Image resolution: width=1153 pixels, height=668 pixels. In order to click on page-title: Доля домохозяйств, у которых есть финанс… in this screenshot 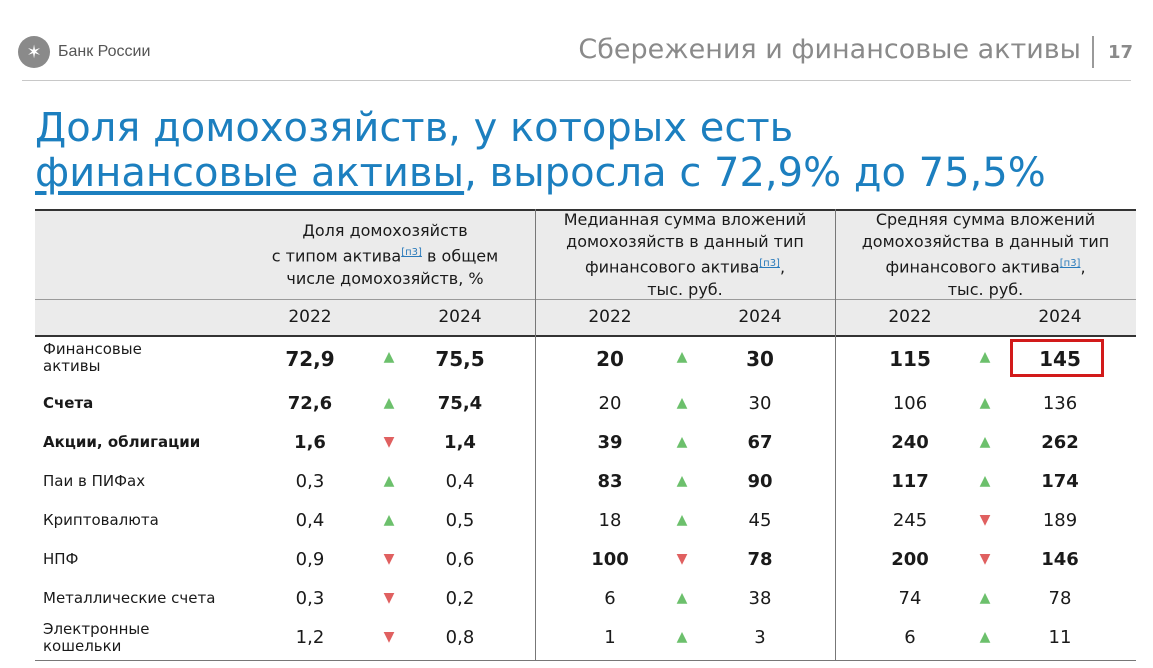, I will do `click(585, 151)`.